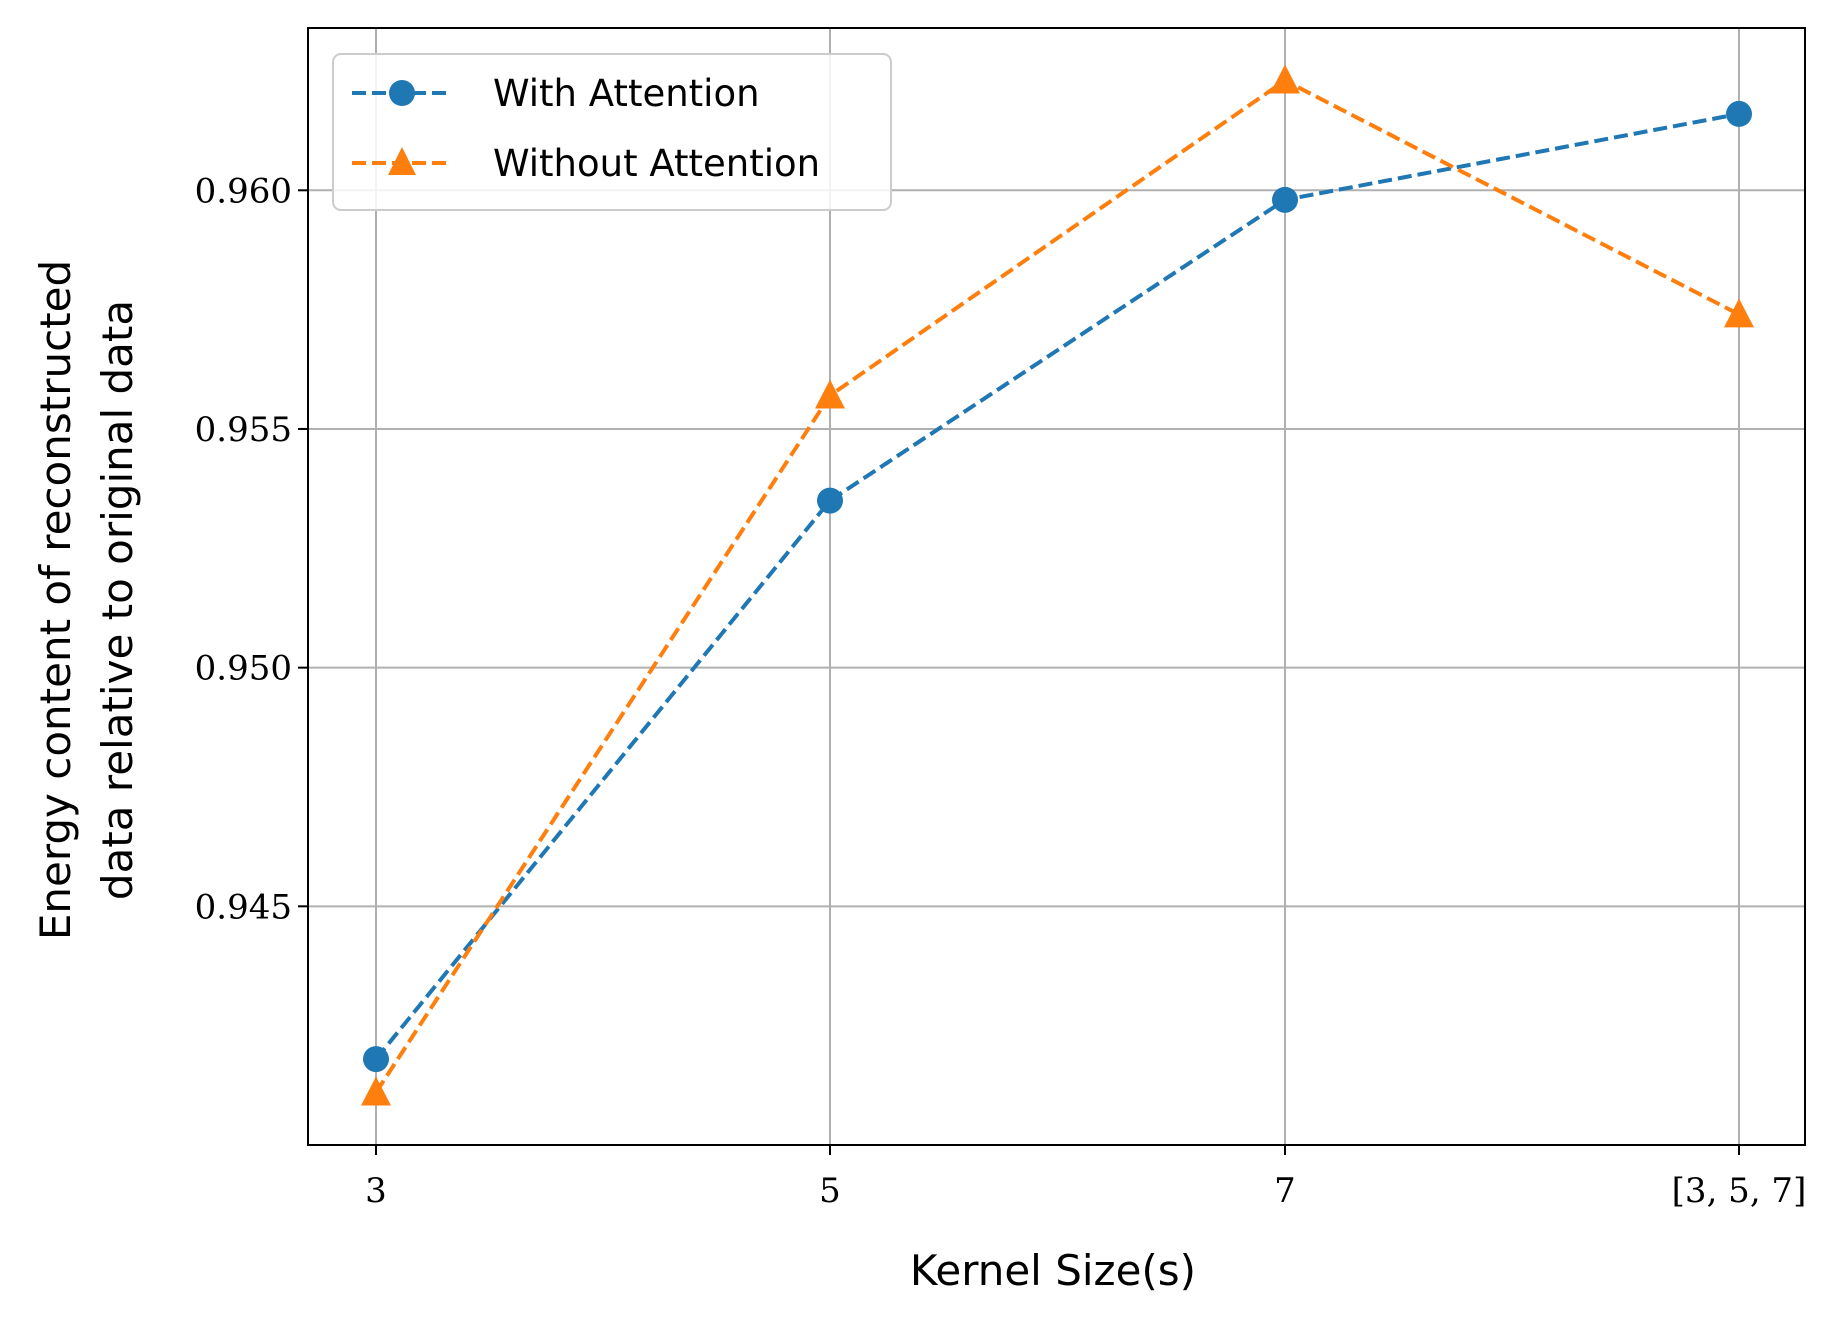 This screenshot has width=1828, height=1326. I want to click on legend-marker-circle, so click(402, 93).